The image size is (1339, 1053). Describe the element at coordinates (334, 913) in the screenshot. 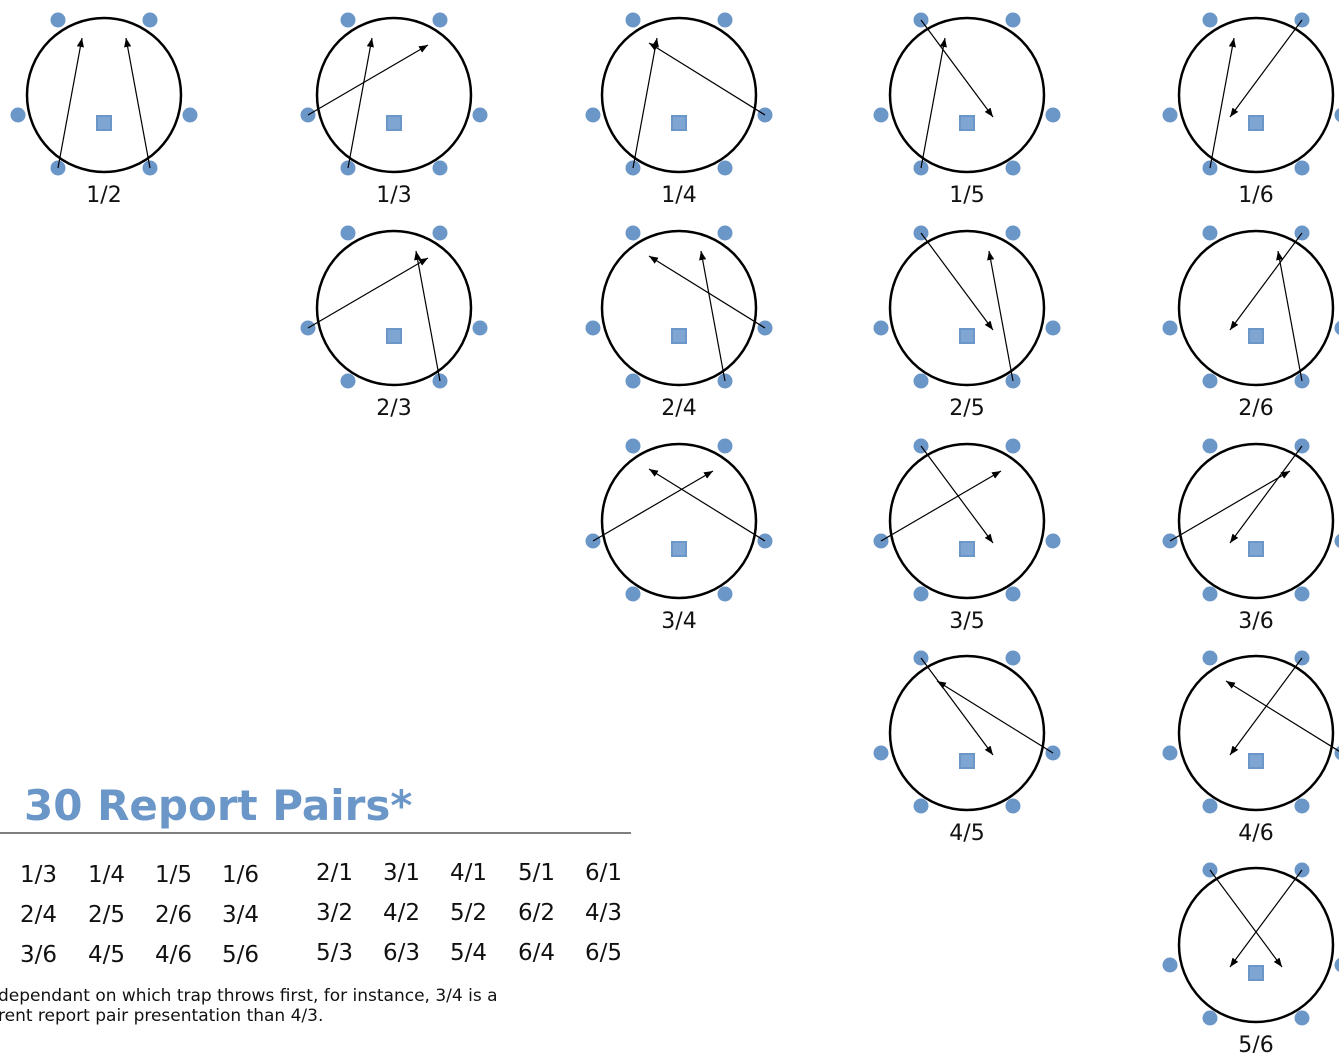

I see `pair-cell: 3/2` at that location.